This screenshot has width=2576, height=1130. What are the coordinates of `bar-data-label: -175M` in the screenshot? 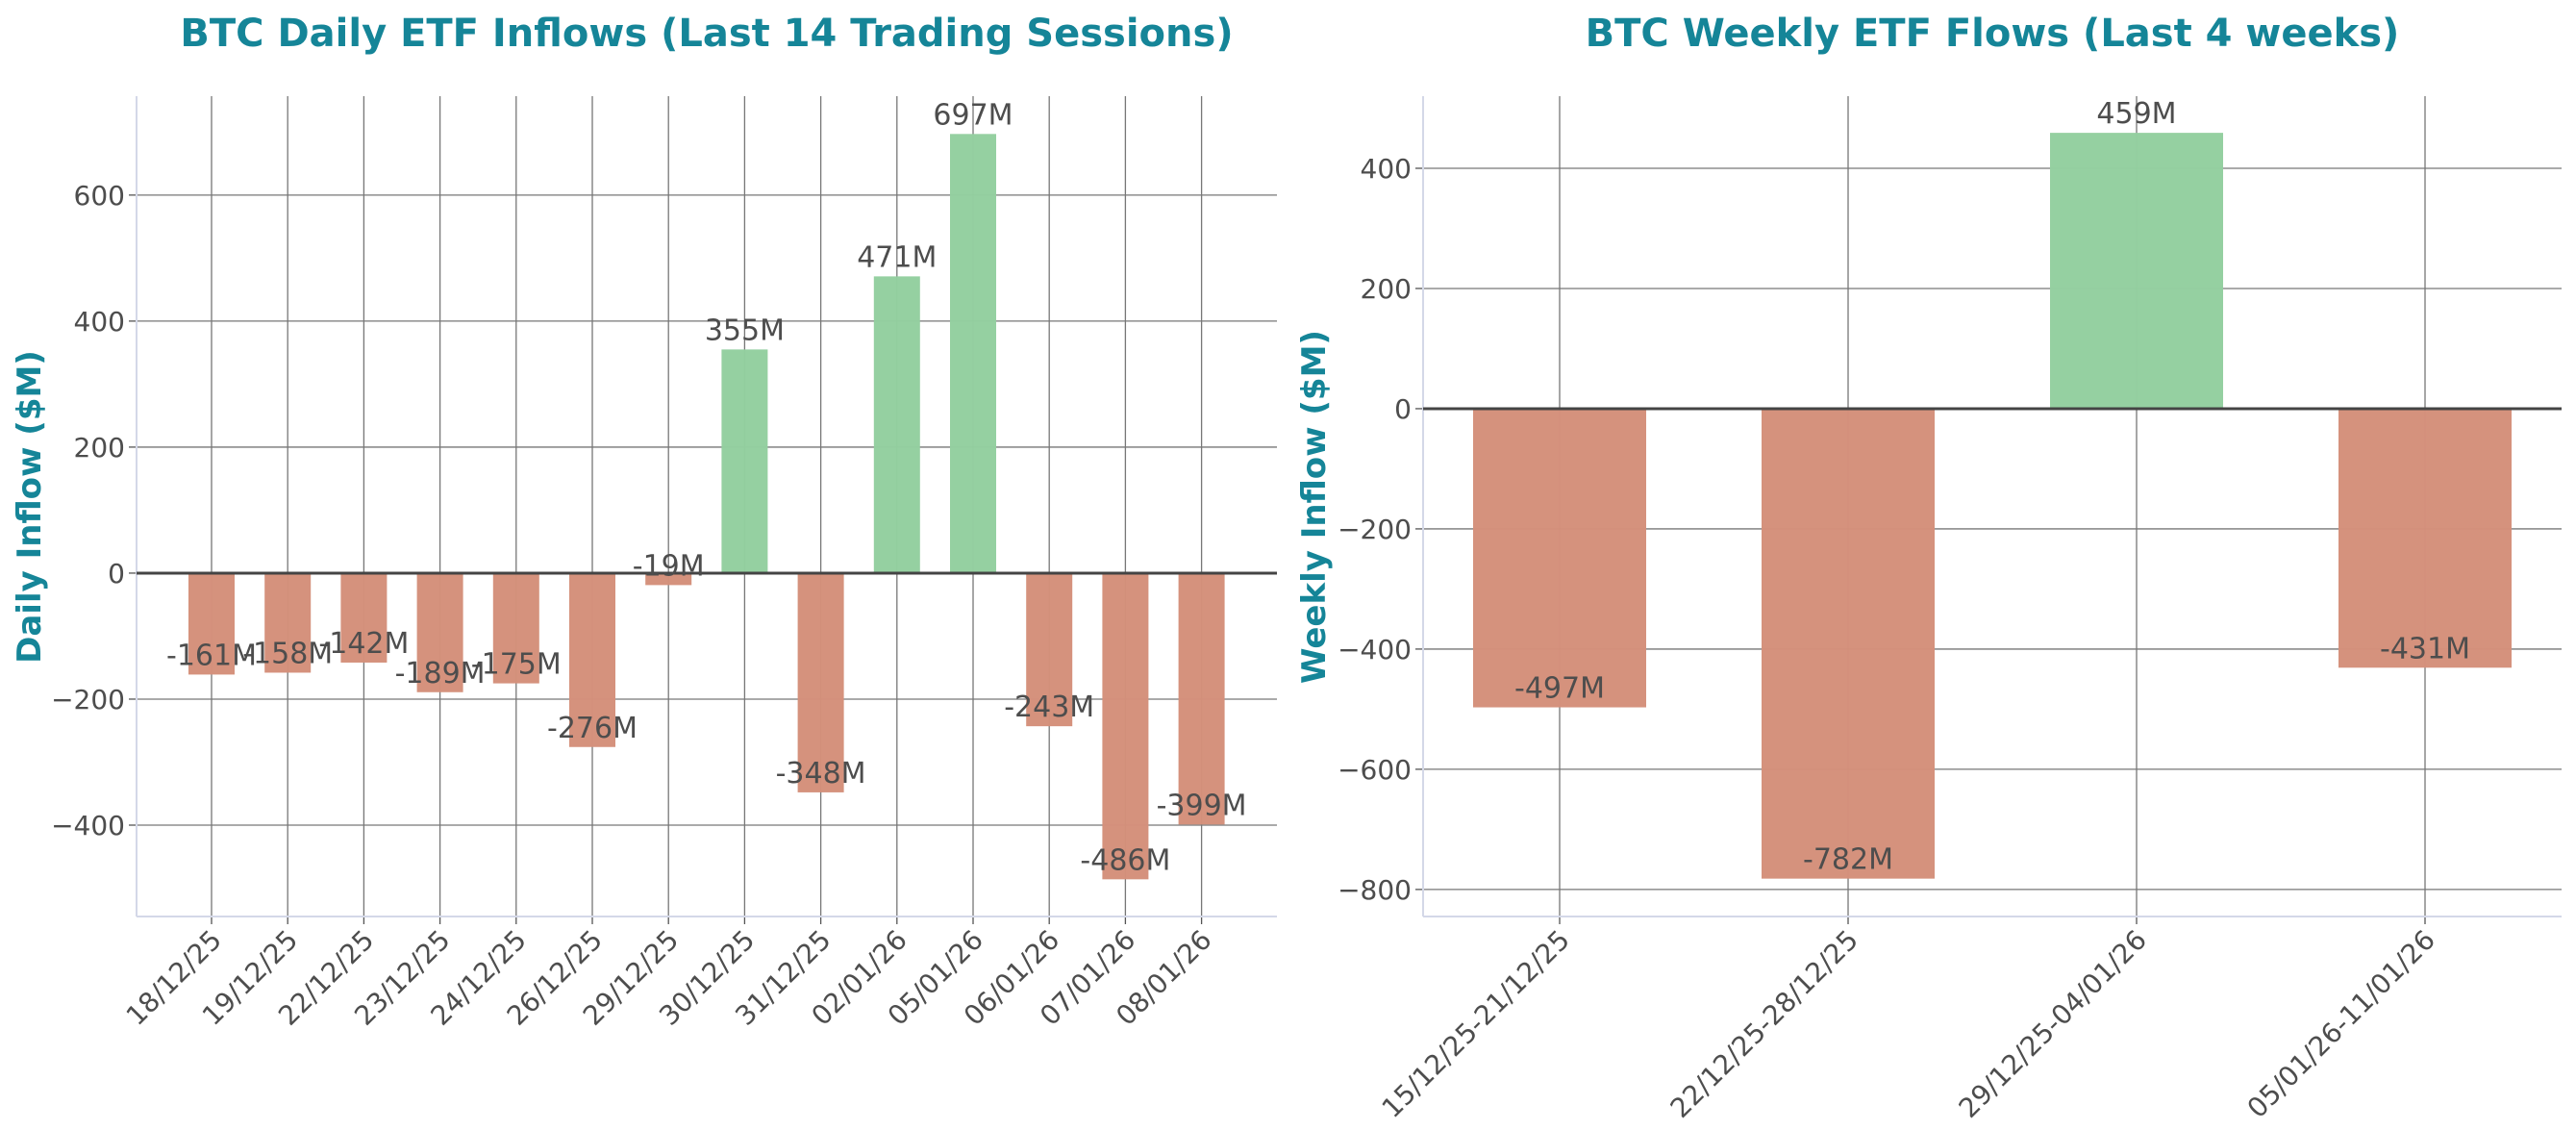 It's located at (516, 665).